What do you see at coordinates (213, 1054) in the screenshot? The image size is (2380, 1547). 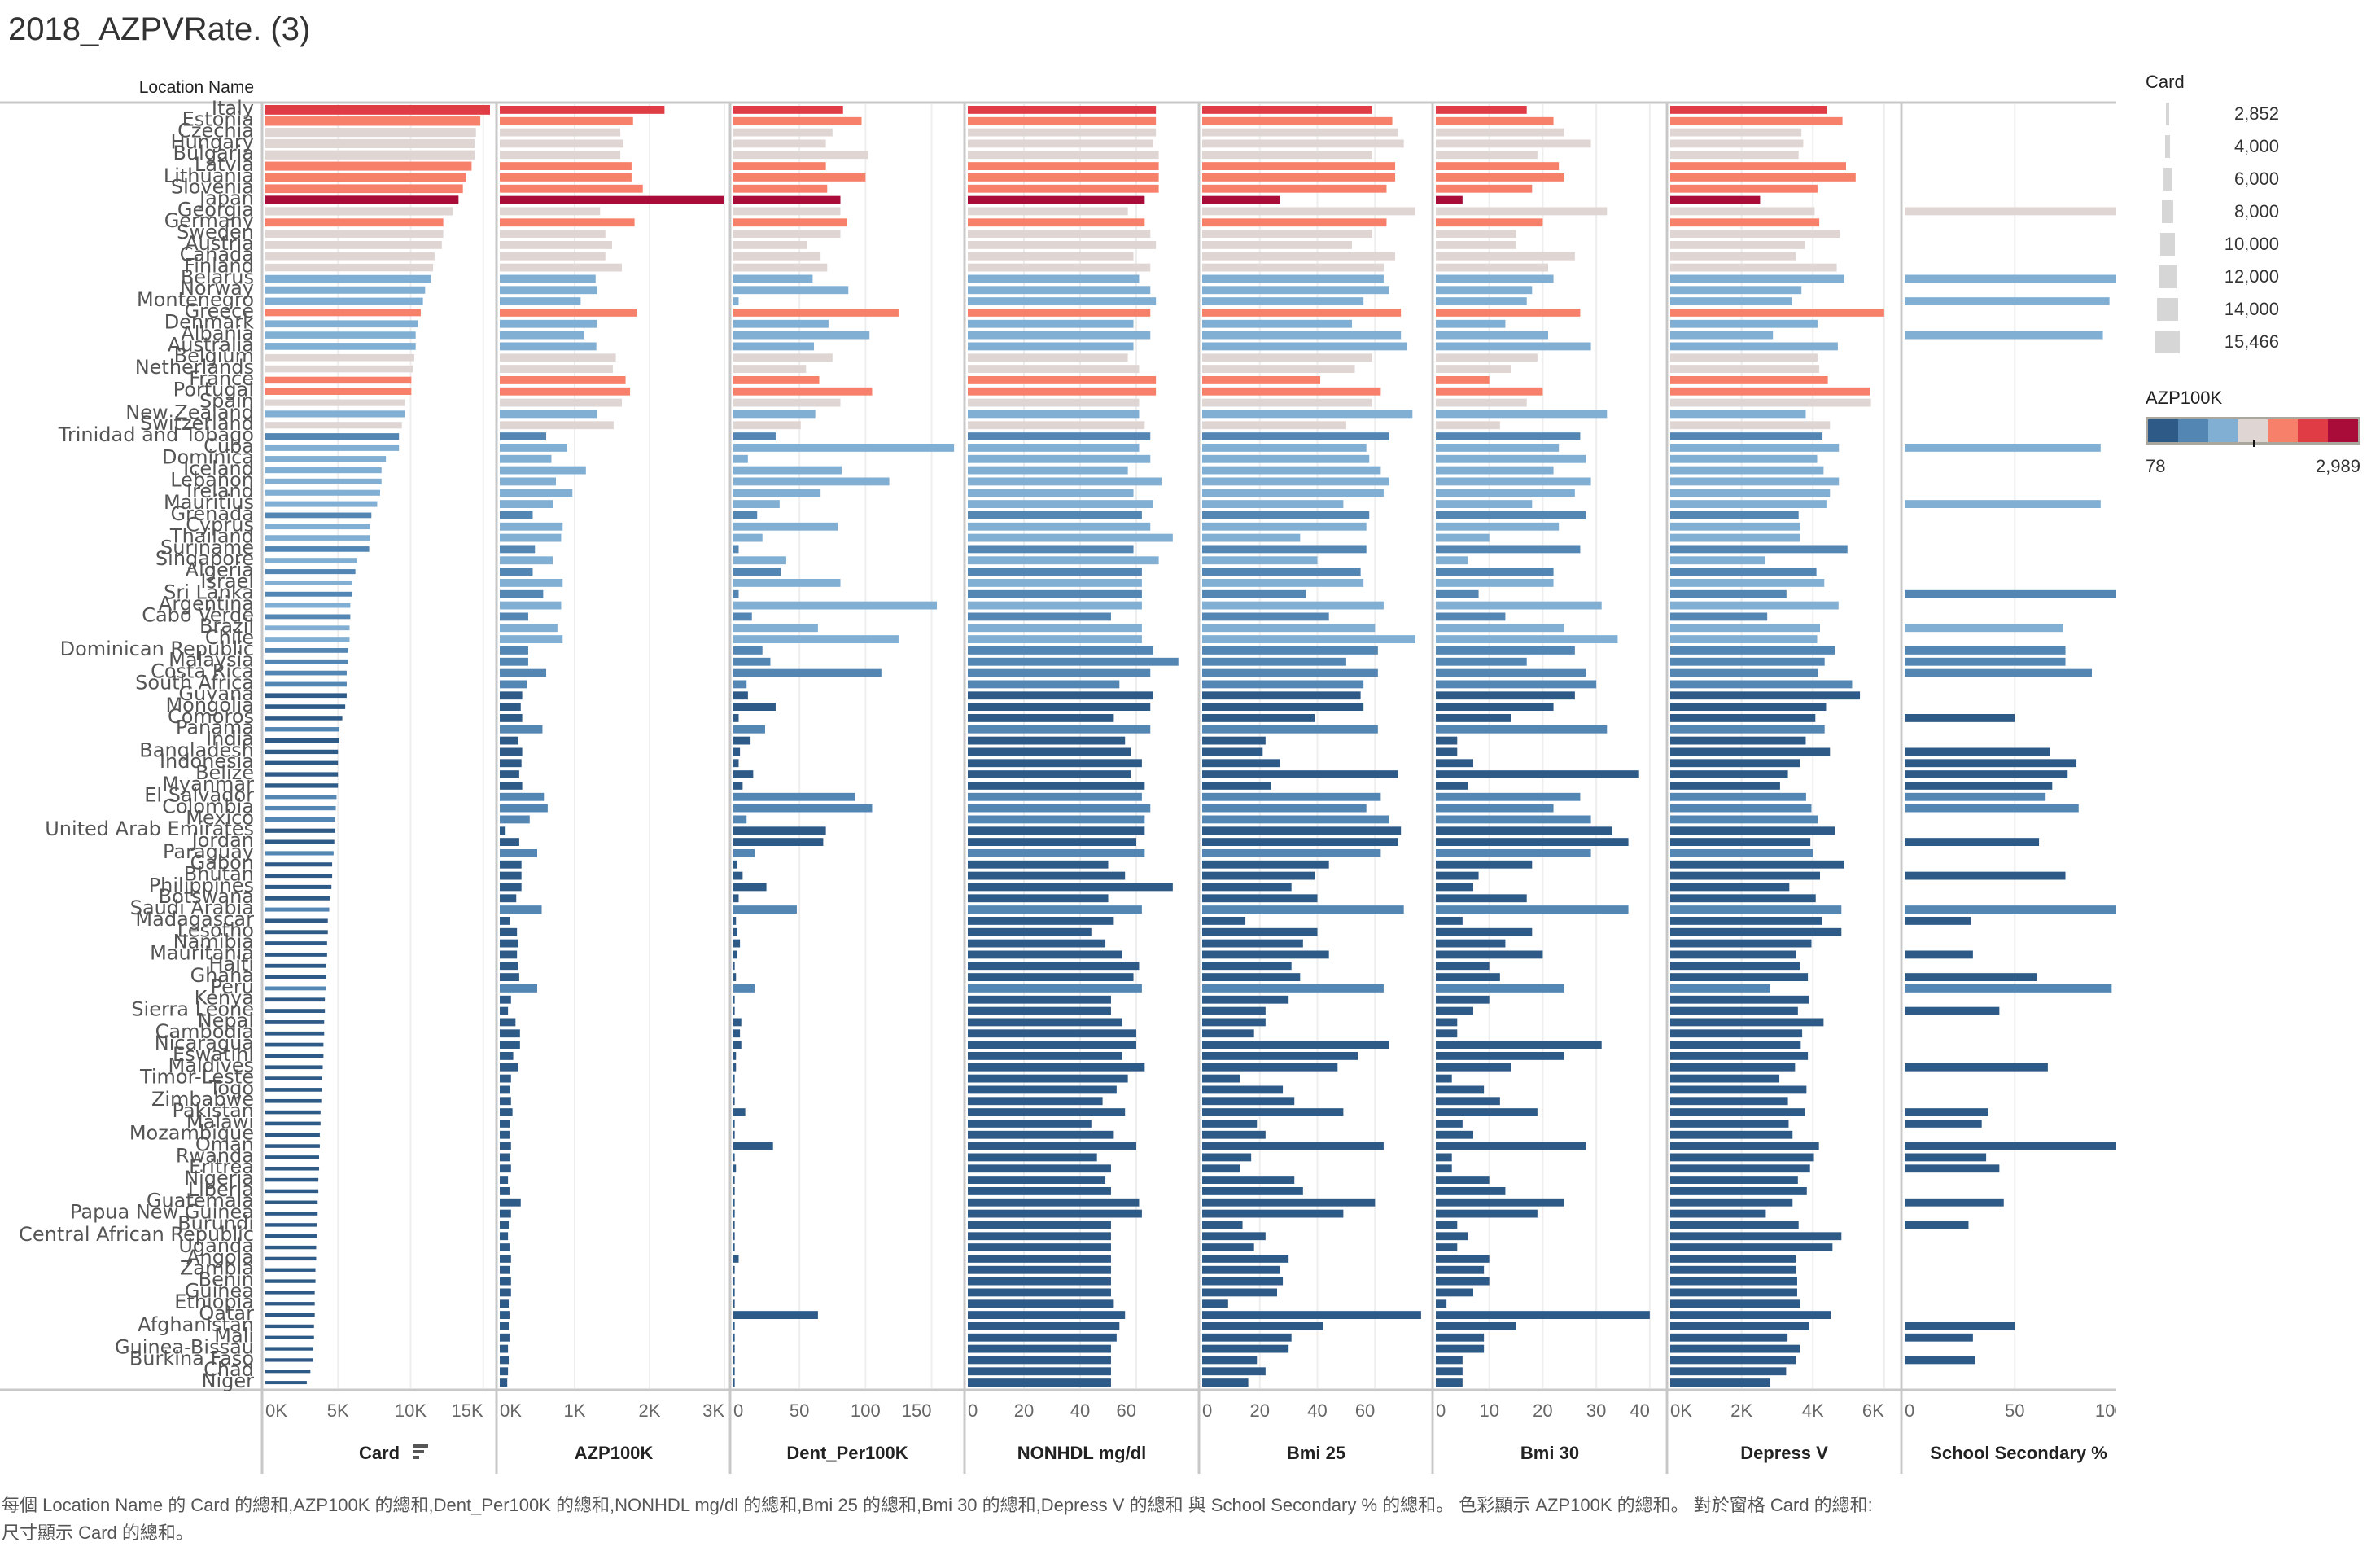 I see `row-label: Eswatini` at bounding box center [213, 1054].